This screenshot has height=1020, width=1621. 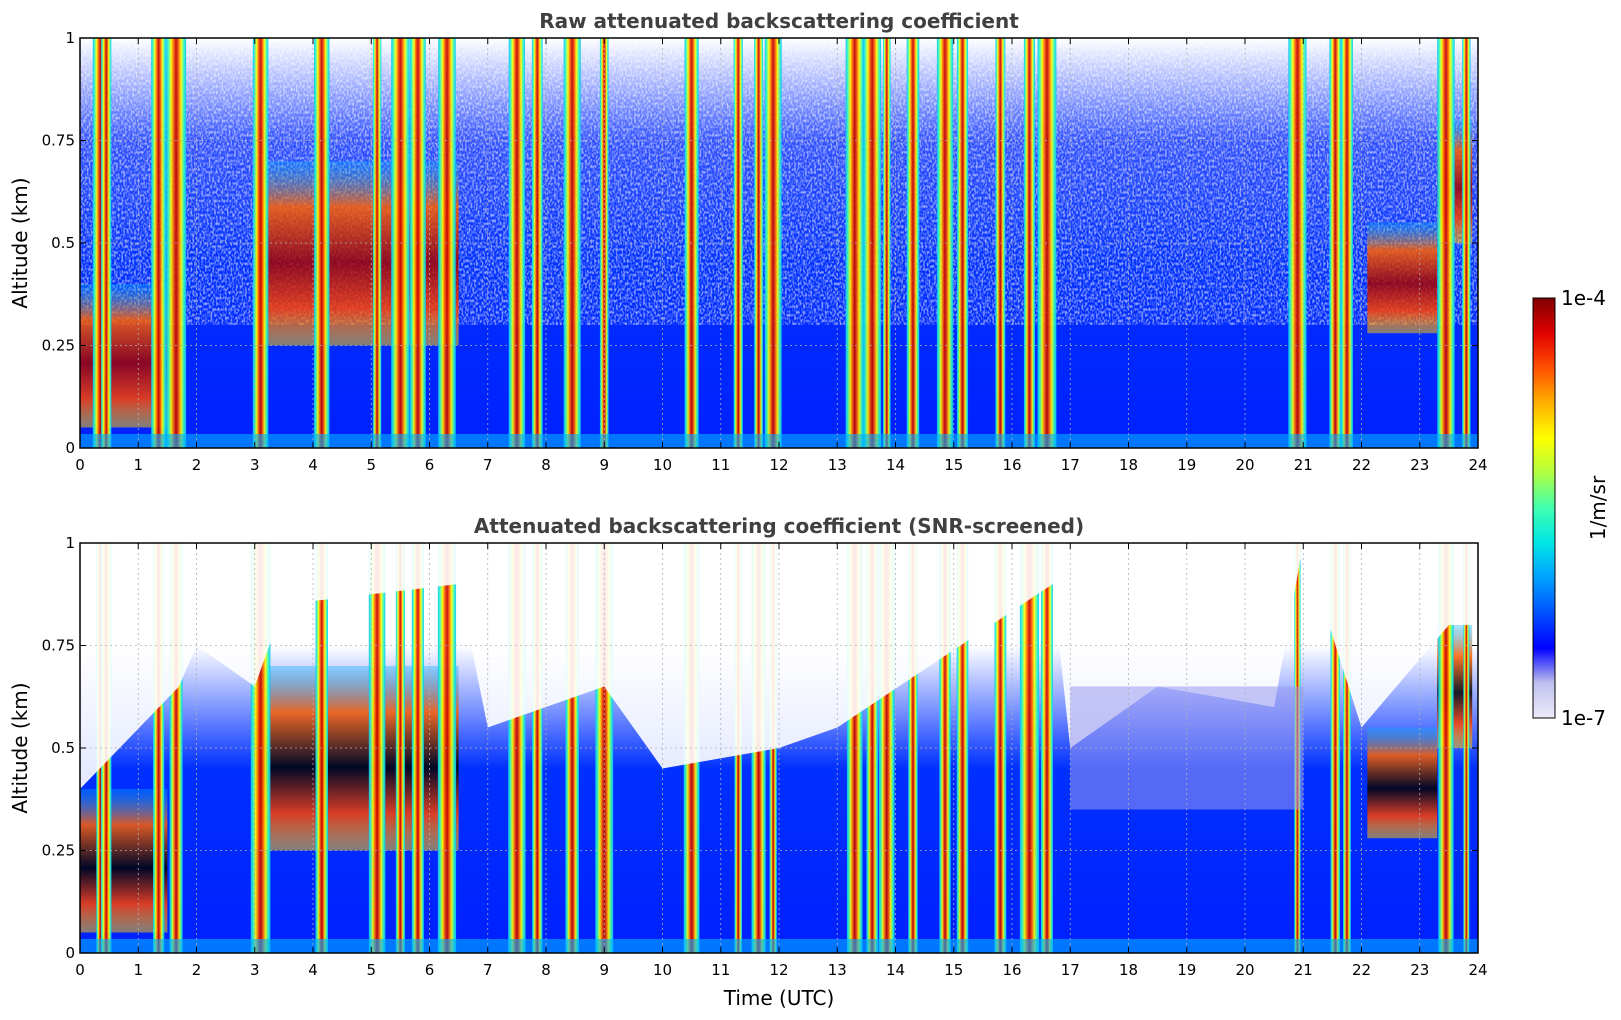 I want to click on colorbar-min-label: 1e-7, so click(x=1583, y=718).